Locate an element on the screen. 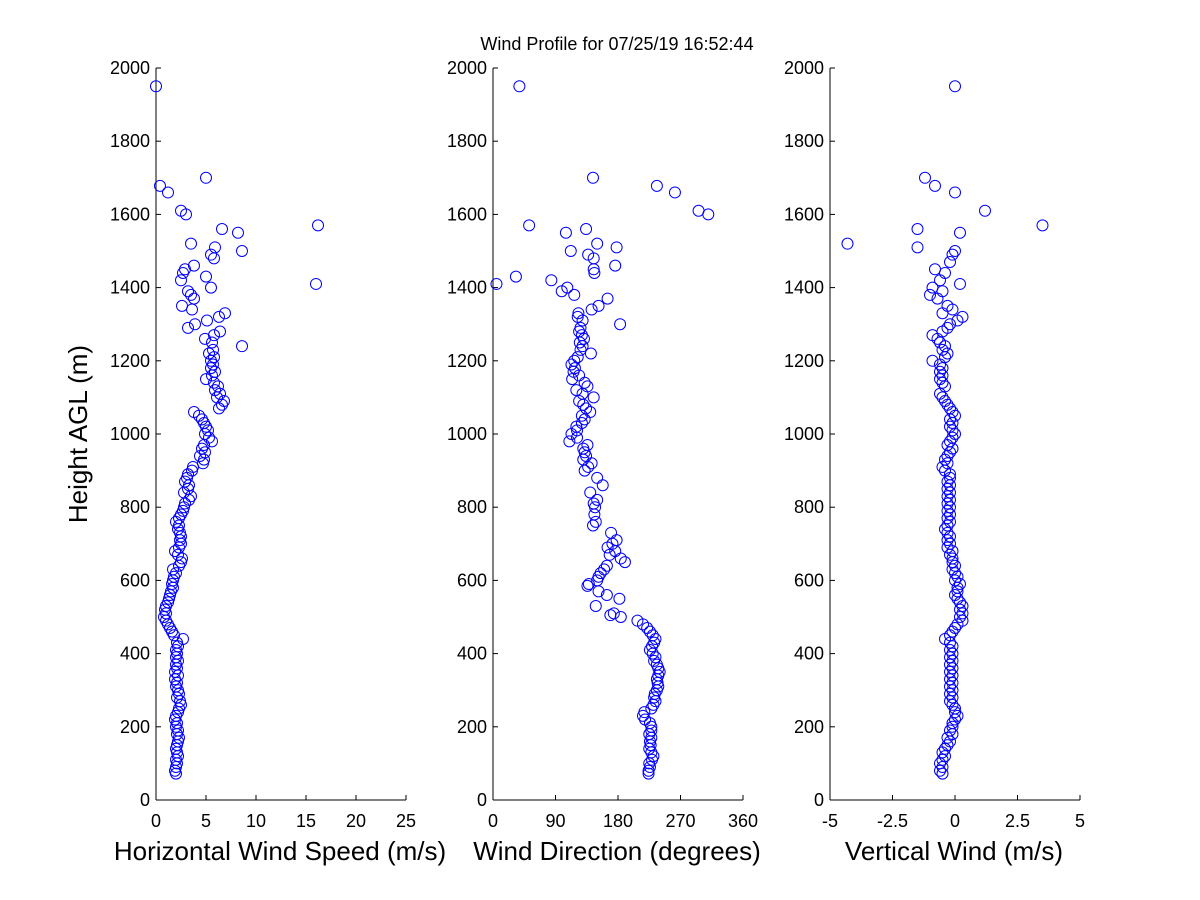 This screenshot has width=1200, height=900. vertical-x-axis-label: Vertical Wind (m/s) is located at coordinates (954, 851).